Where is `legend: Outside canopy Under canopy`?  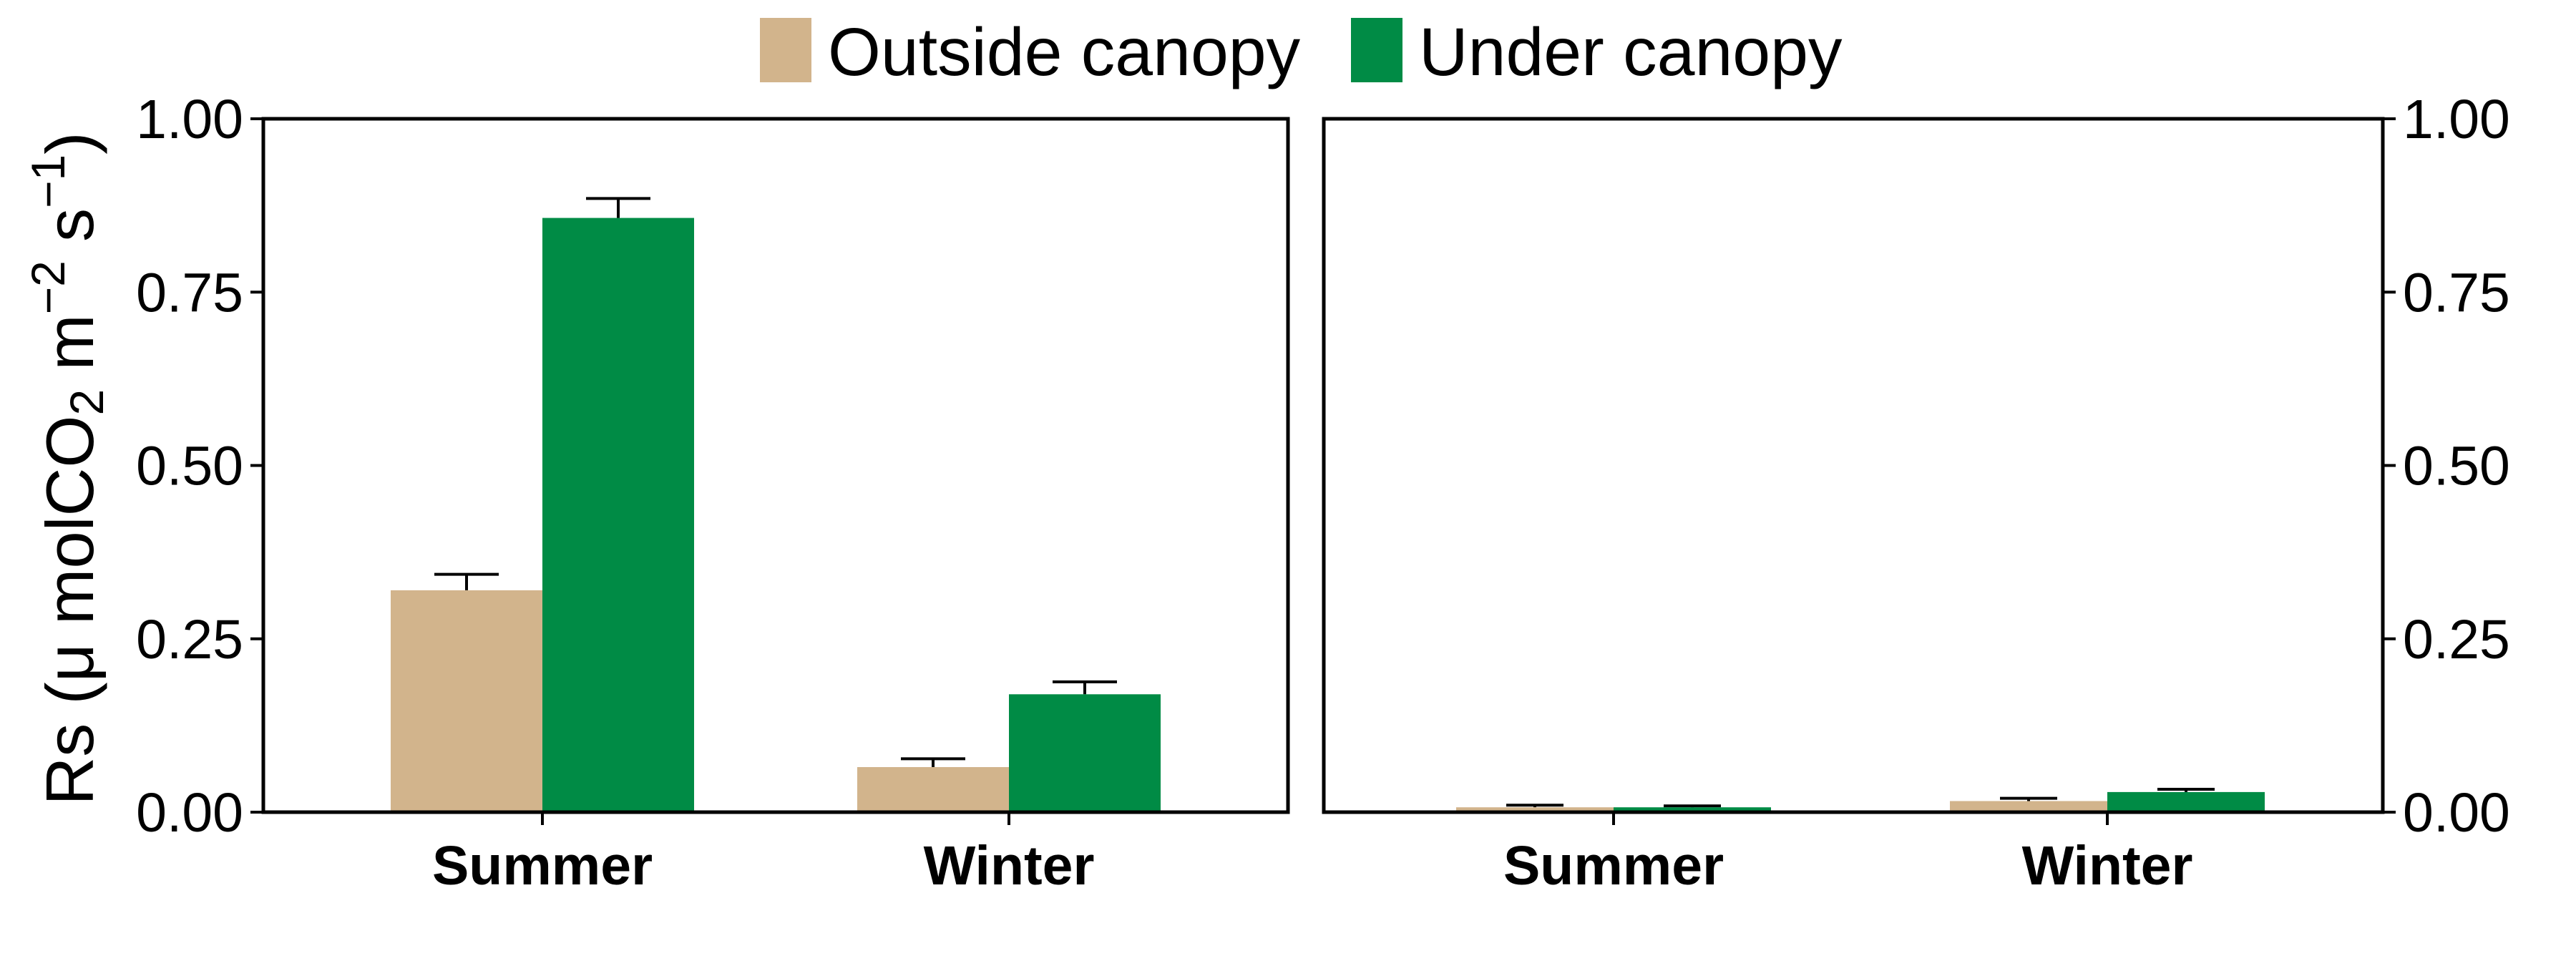 legend: Outside canopy Under canopy is located at coordinates (1301, 52).